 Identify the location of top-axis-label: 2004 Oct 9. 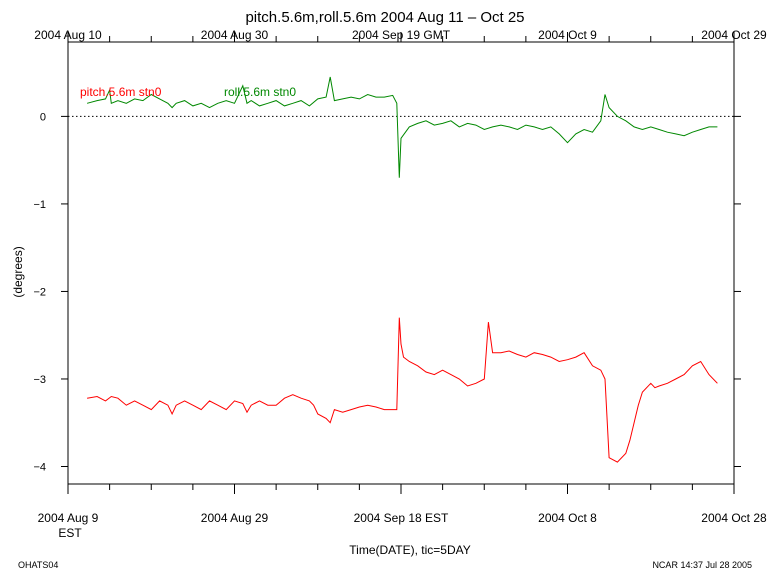
(567, 35).